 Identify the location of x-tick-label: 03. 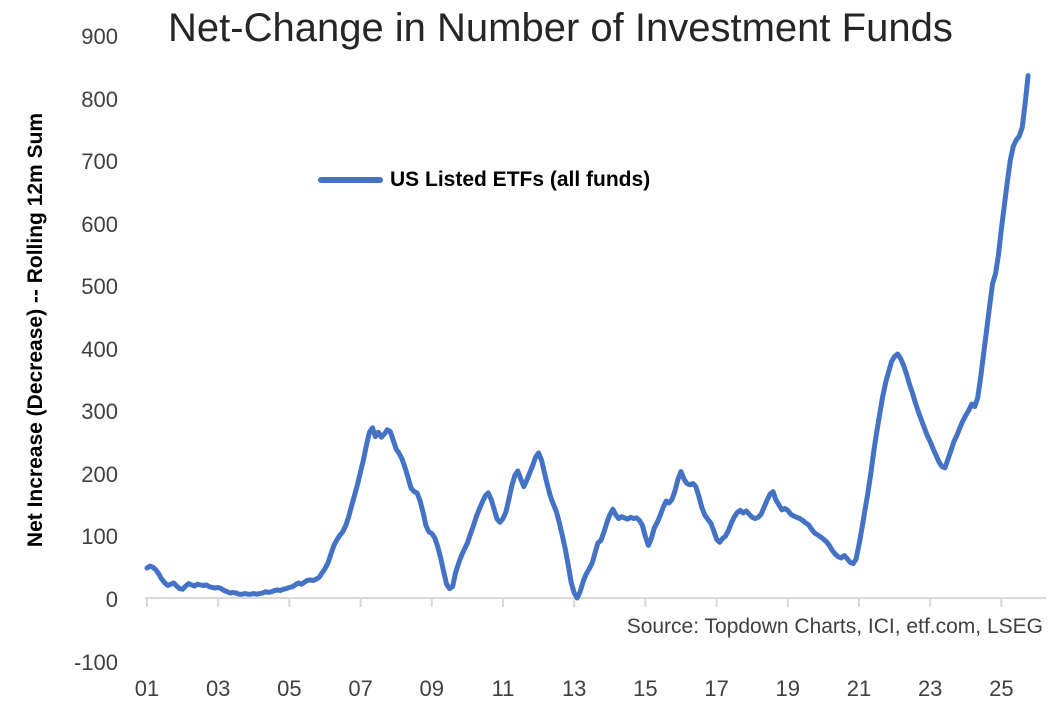
(218, 688).